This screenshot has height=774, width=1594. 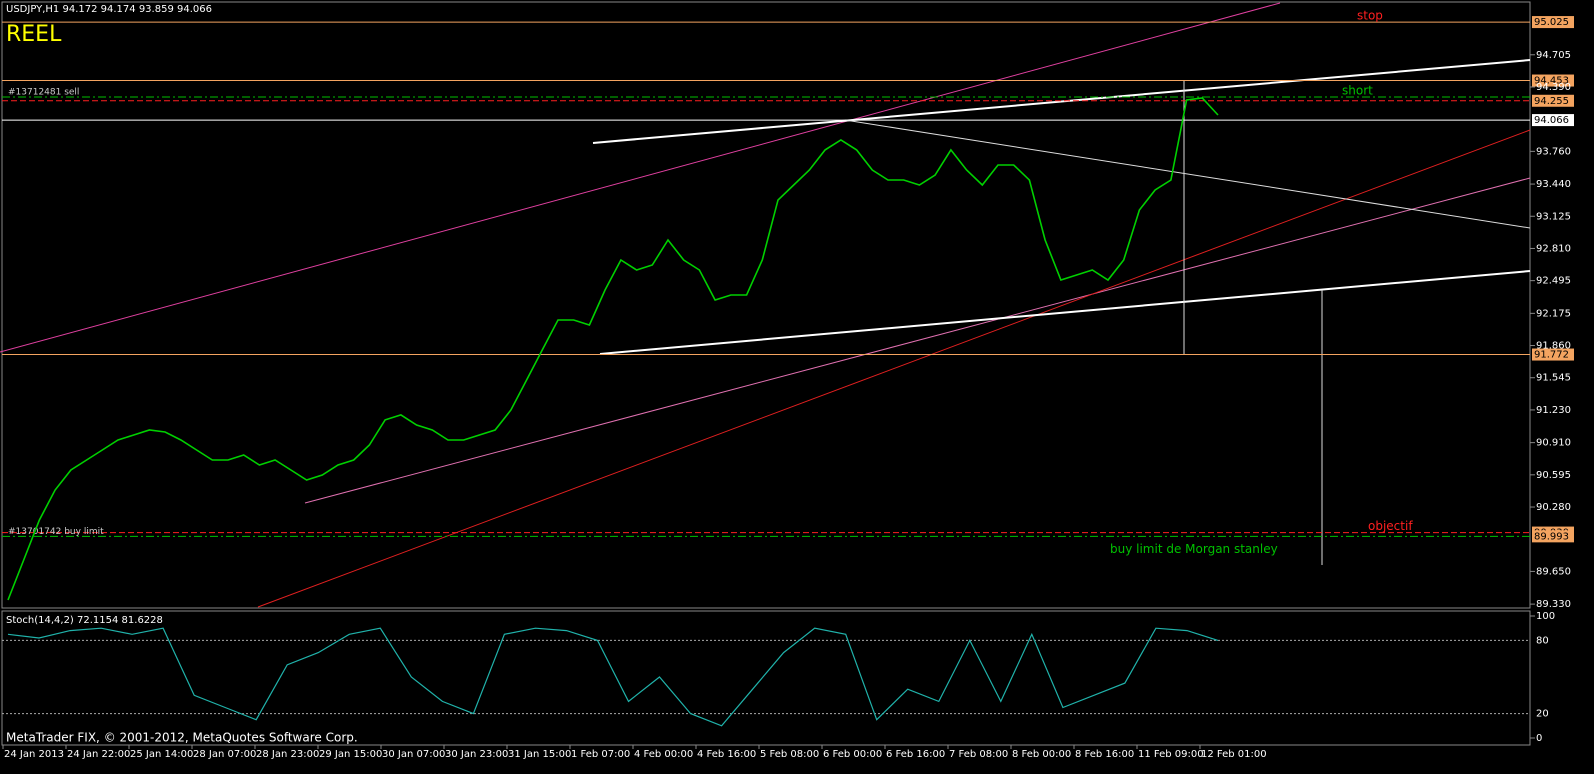 I want to click on x-tick-label: 24 Jan 22:00, so click(x=98, y=754).